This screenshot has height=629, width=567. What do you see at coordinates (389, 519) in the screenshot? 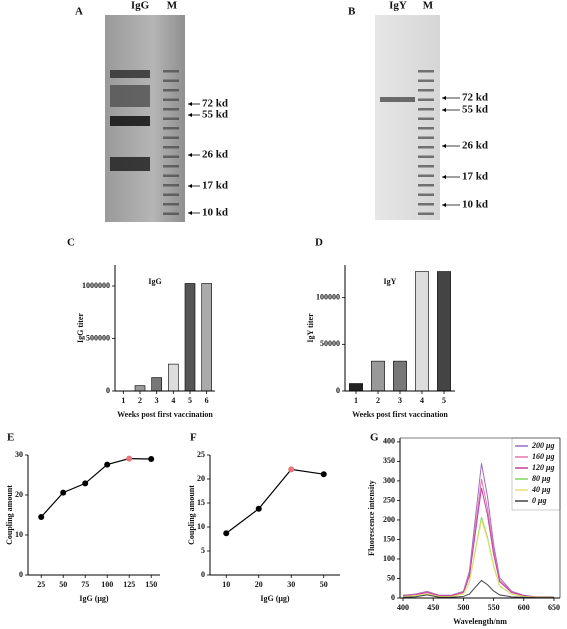
I see `y-tick-label: 200` at bounding box center [389, 519].